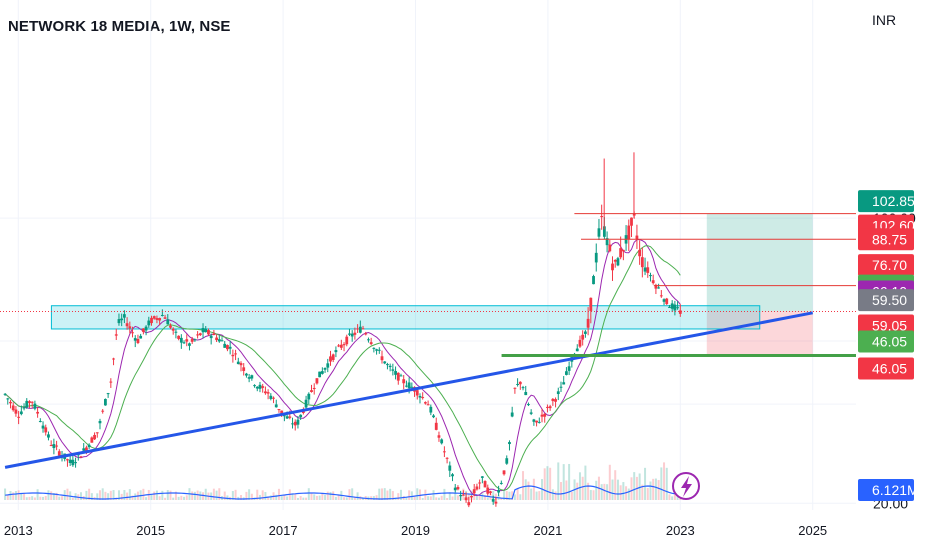 This screenshot has height=550, width=932. What do you see at coordinates (886, 201) in the screenshot?
I see `price-tag: 102.85` at bounding box center [886, 201].